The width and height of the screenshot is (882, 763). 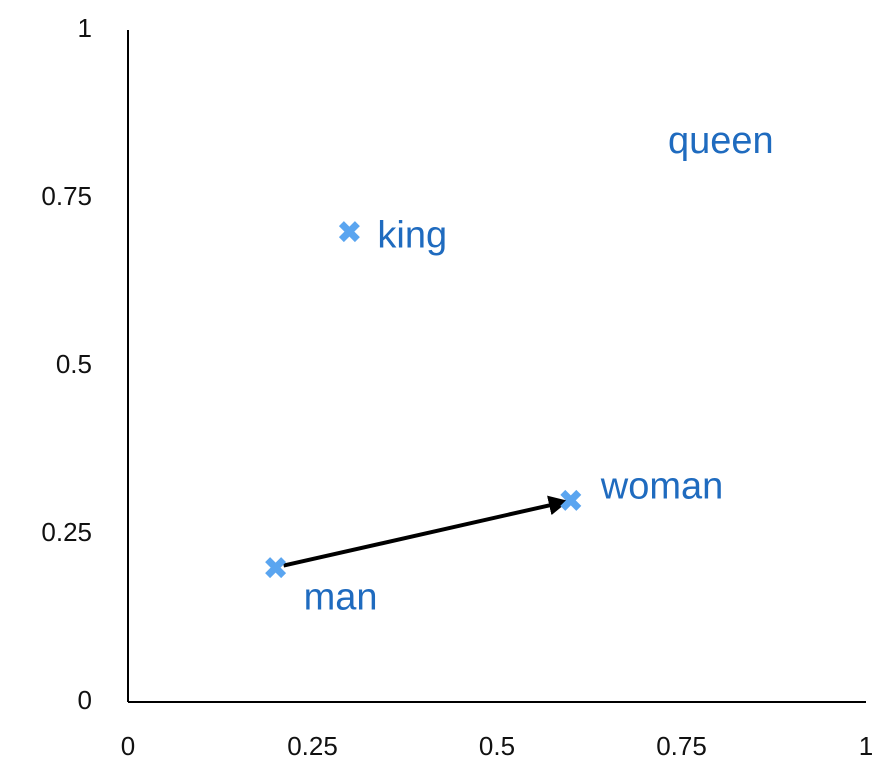 I want to click on point-label: man, so click(x=341, y=598).